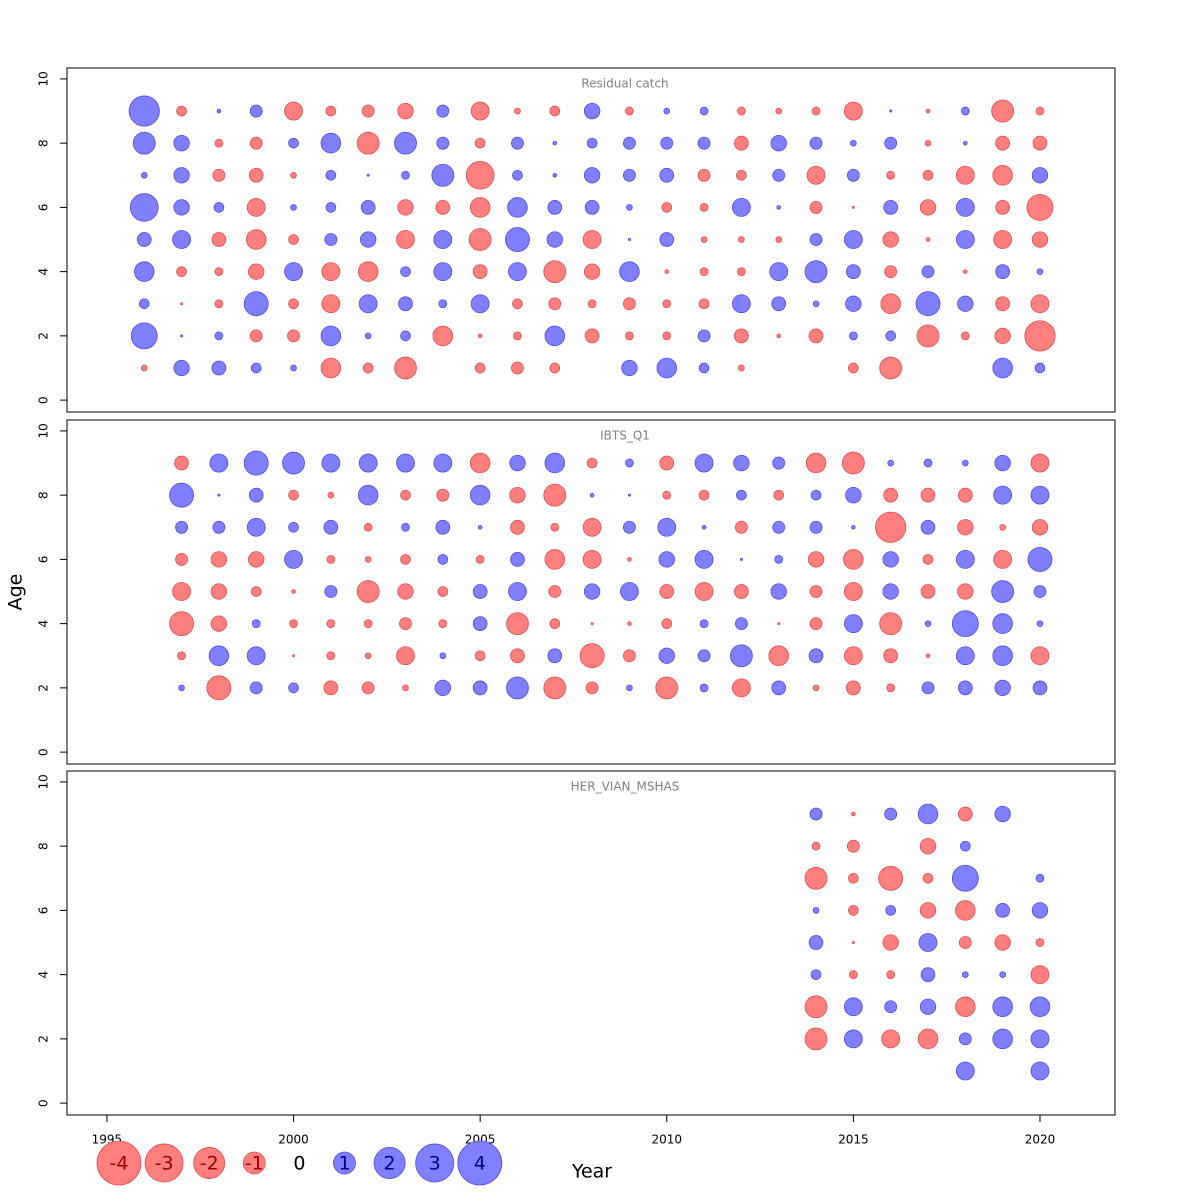 The height and width of the screenshot is (1204, 1200). I want to click on legend-bubble, so click(254, 1163).